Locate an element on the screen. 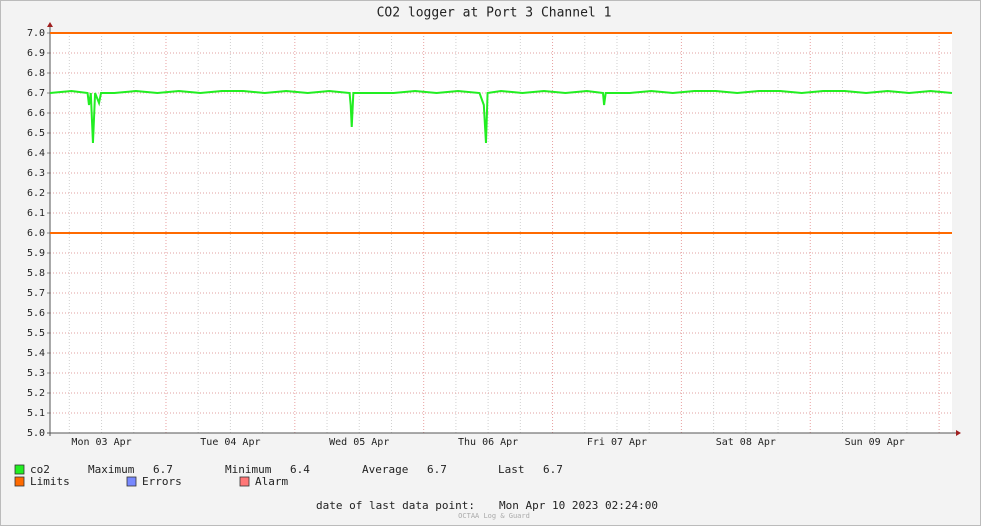  y-tick-label: 6.1 is located at coordinates (36, 213).